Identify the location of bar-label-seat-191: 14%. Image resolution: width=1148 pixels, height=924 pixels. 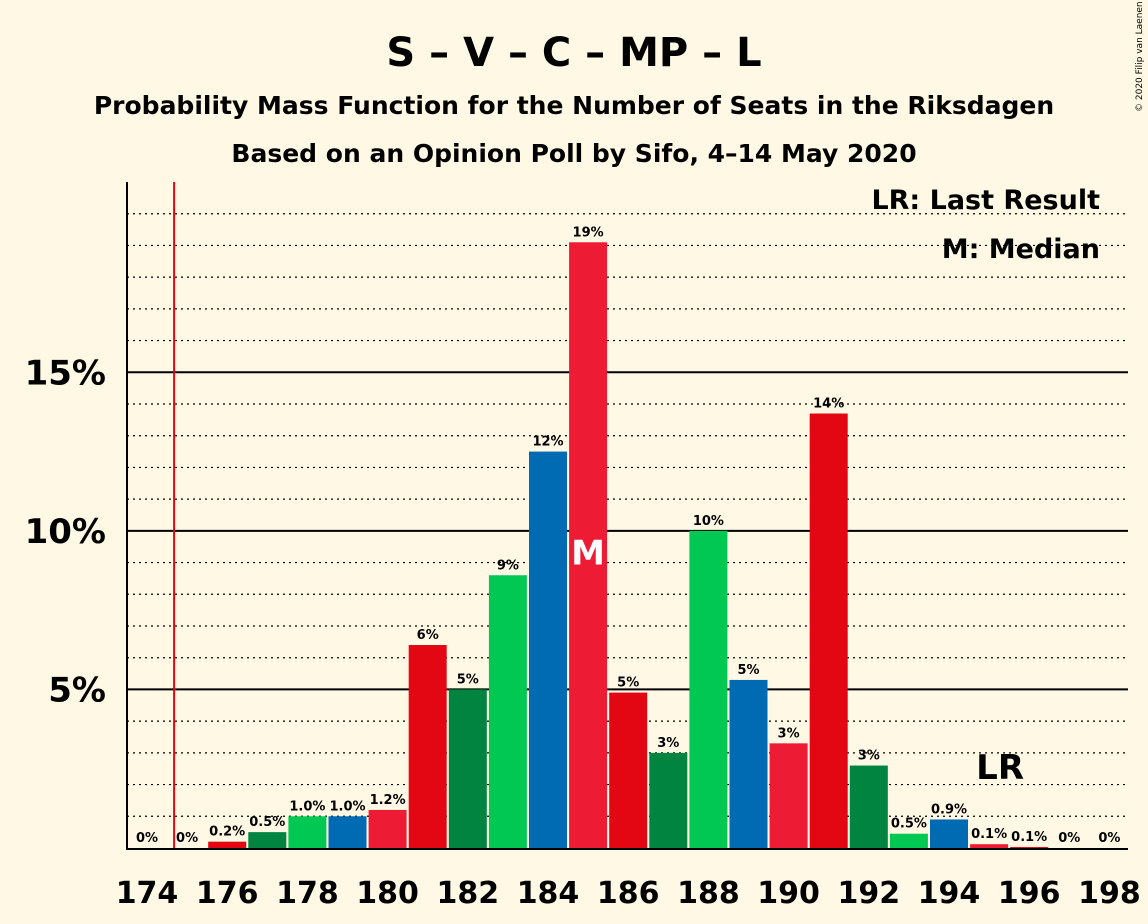
(828, 404).